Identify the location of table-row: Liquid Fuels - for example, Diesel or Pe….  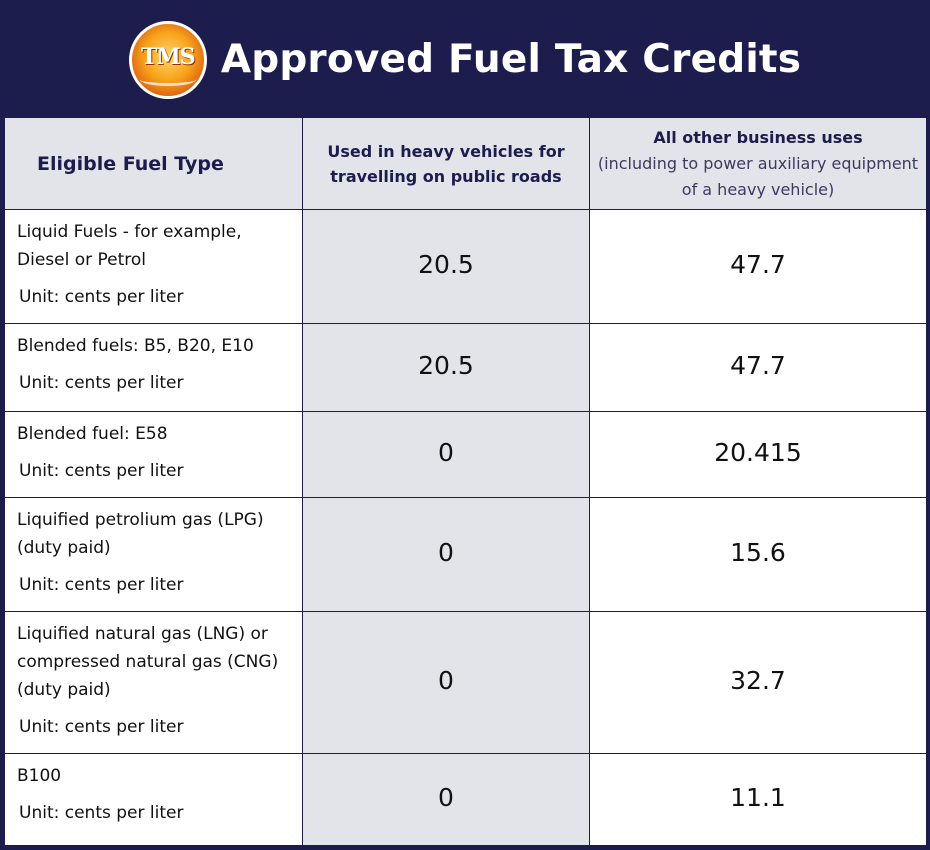
(465, 266).